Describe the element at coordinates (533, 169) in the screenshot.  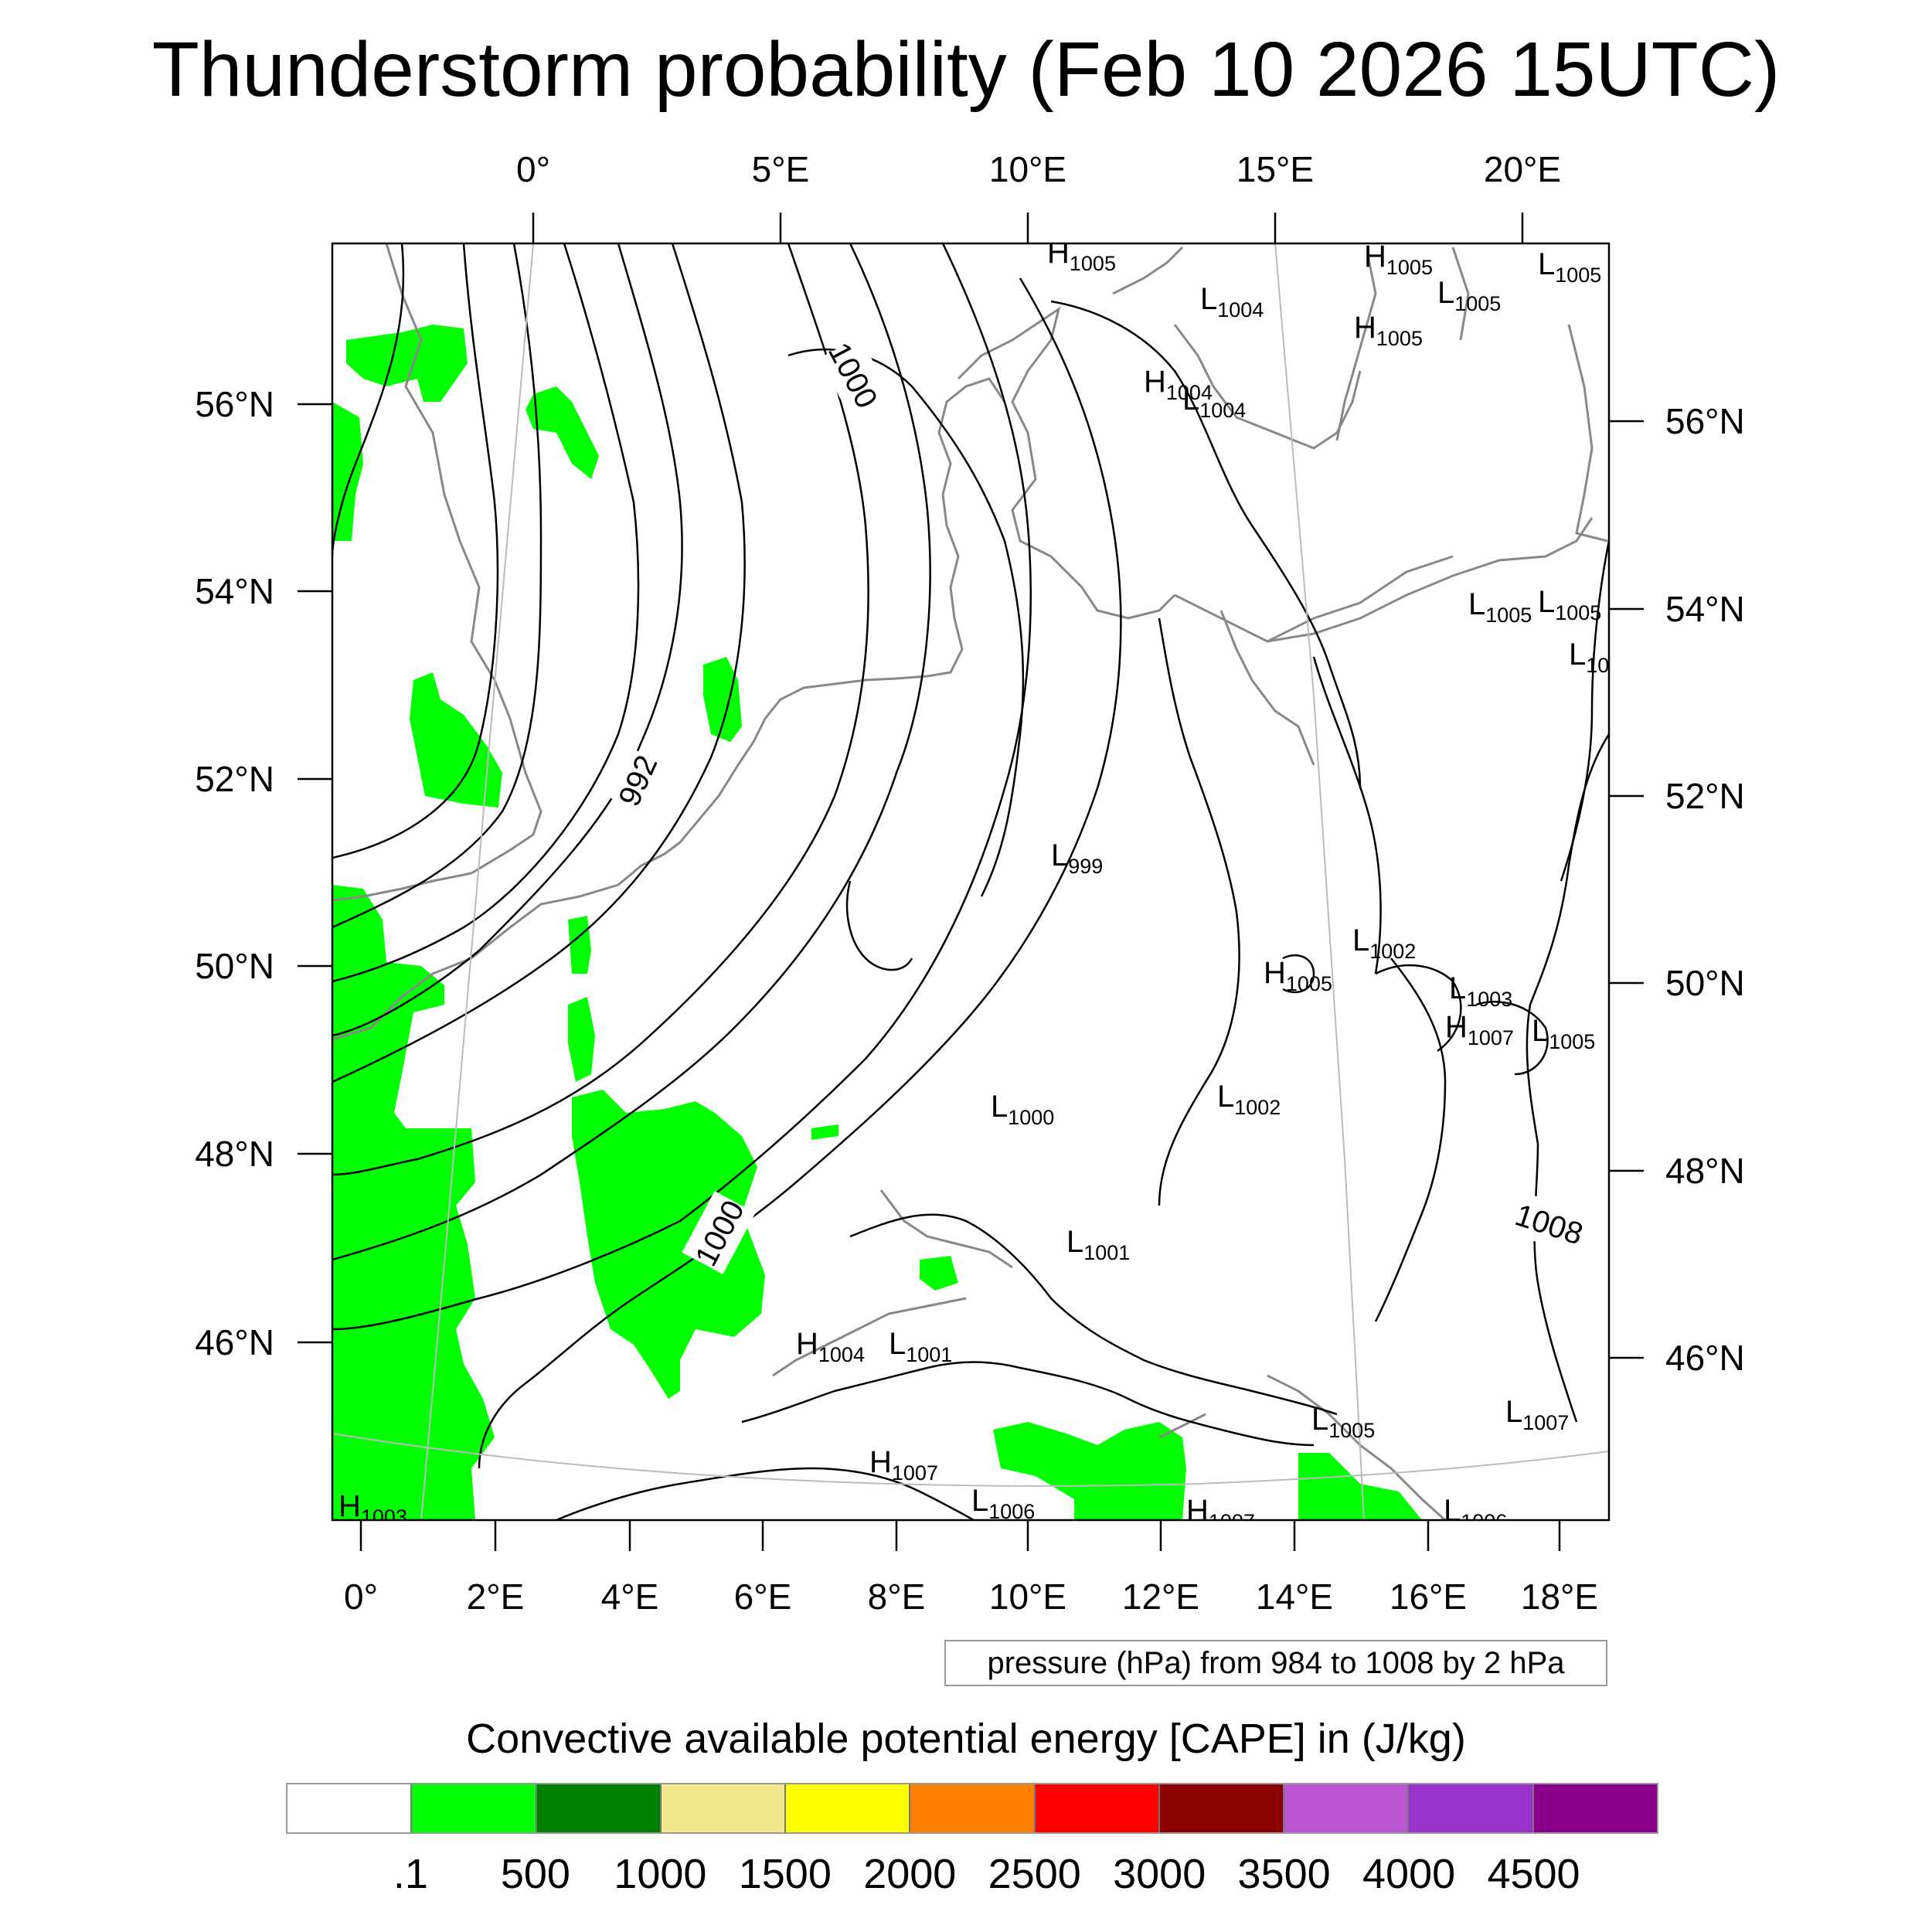
I see `top-lon-label: 0°` at that location.